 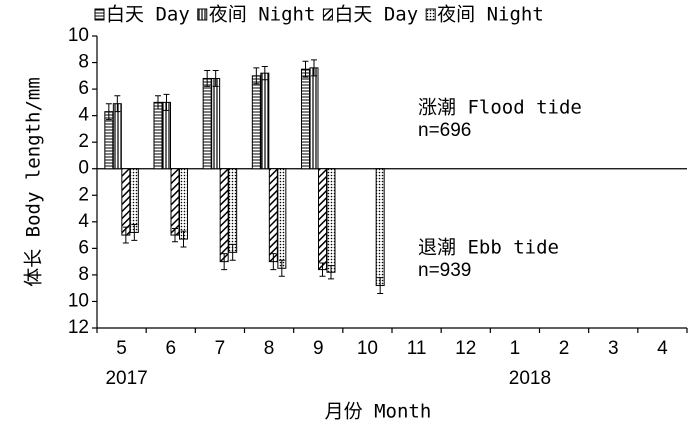 I want to click on x-tick-label: 1, so click(x=515, y=348).